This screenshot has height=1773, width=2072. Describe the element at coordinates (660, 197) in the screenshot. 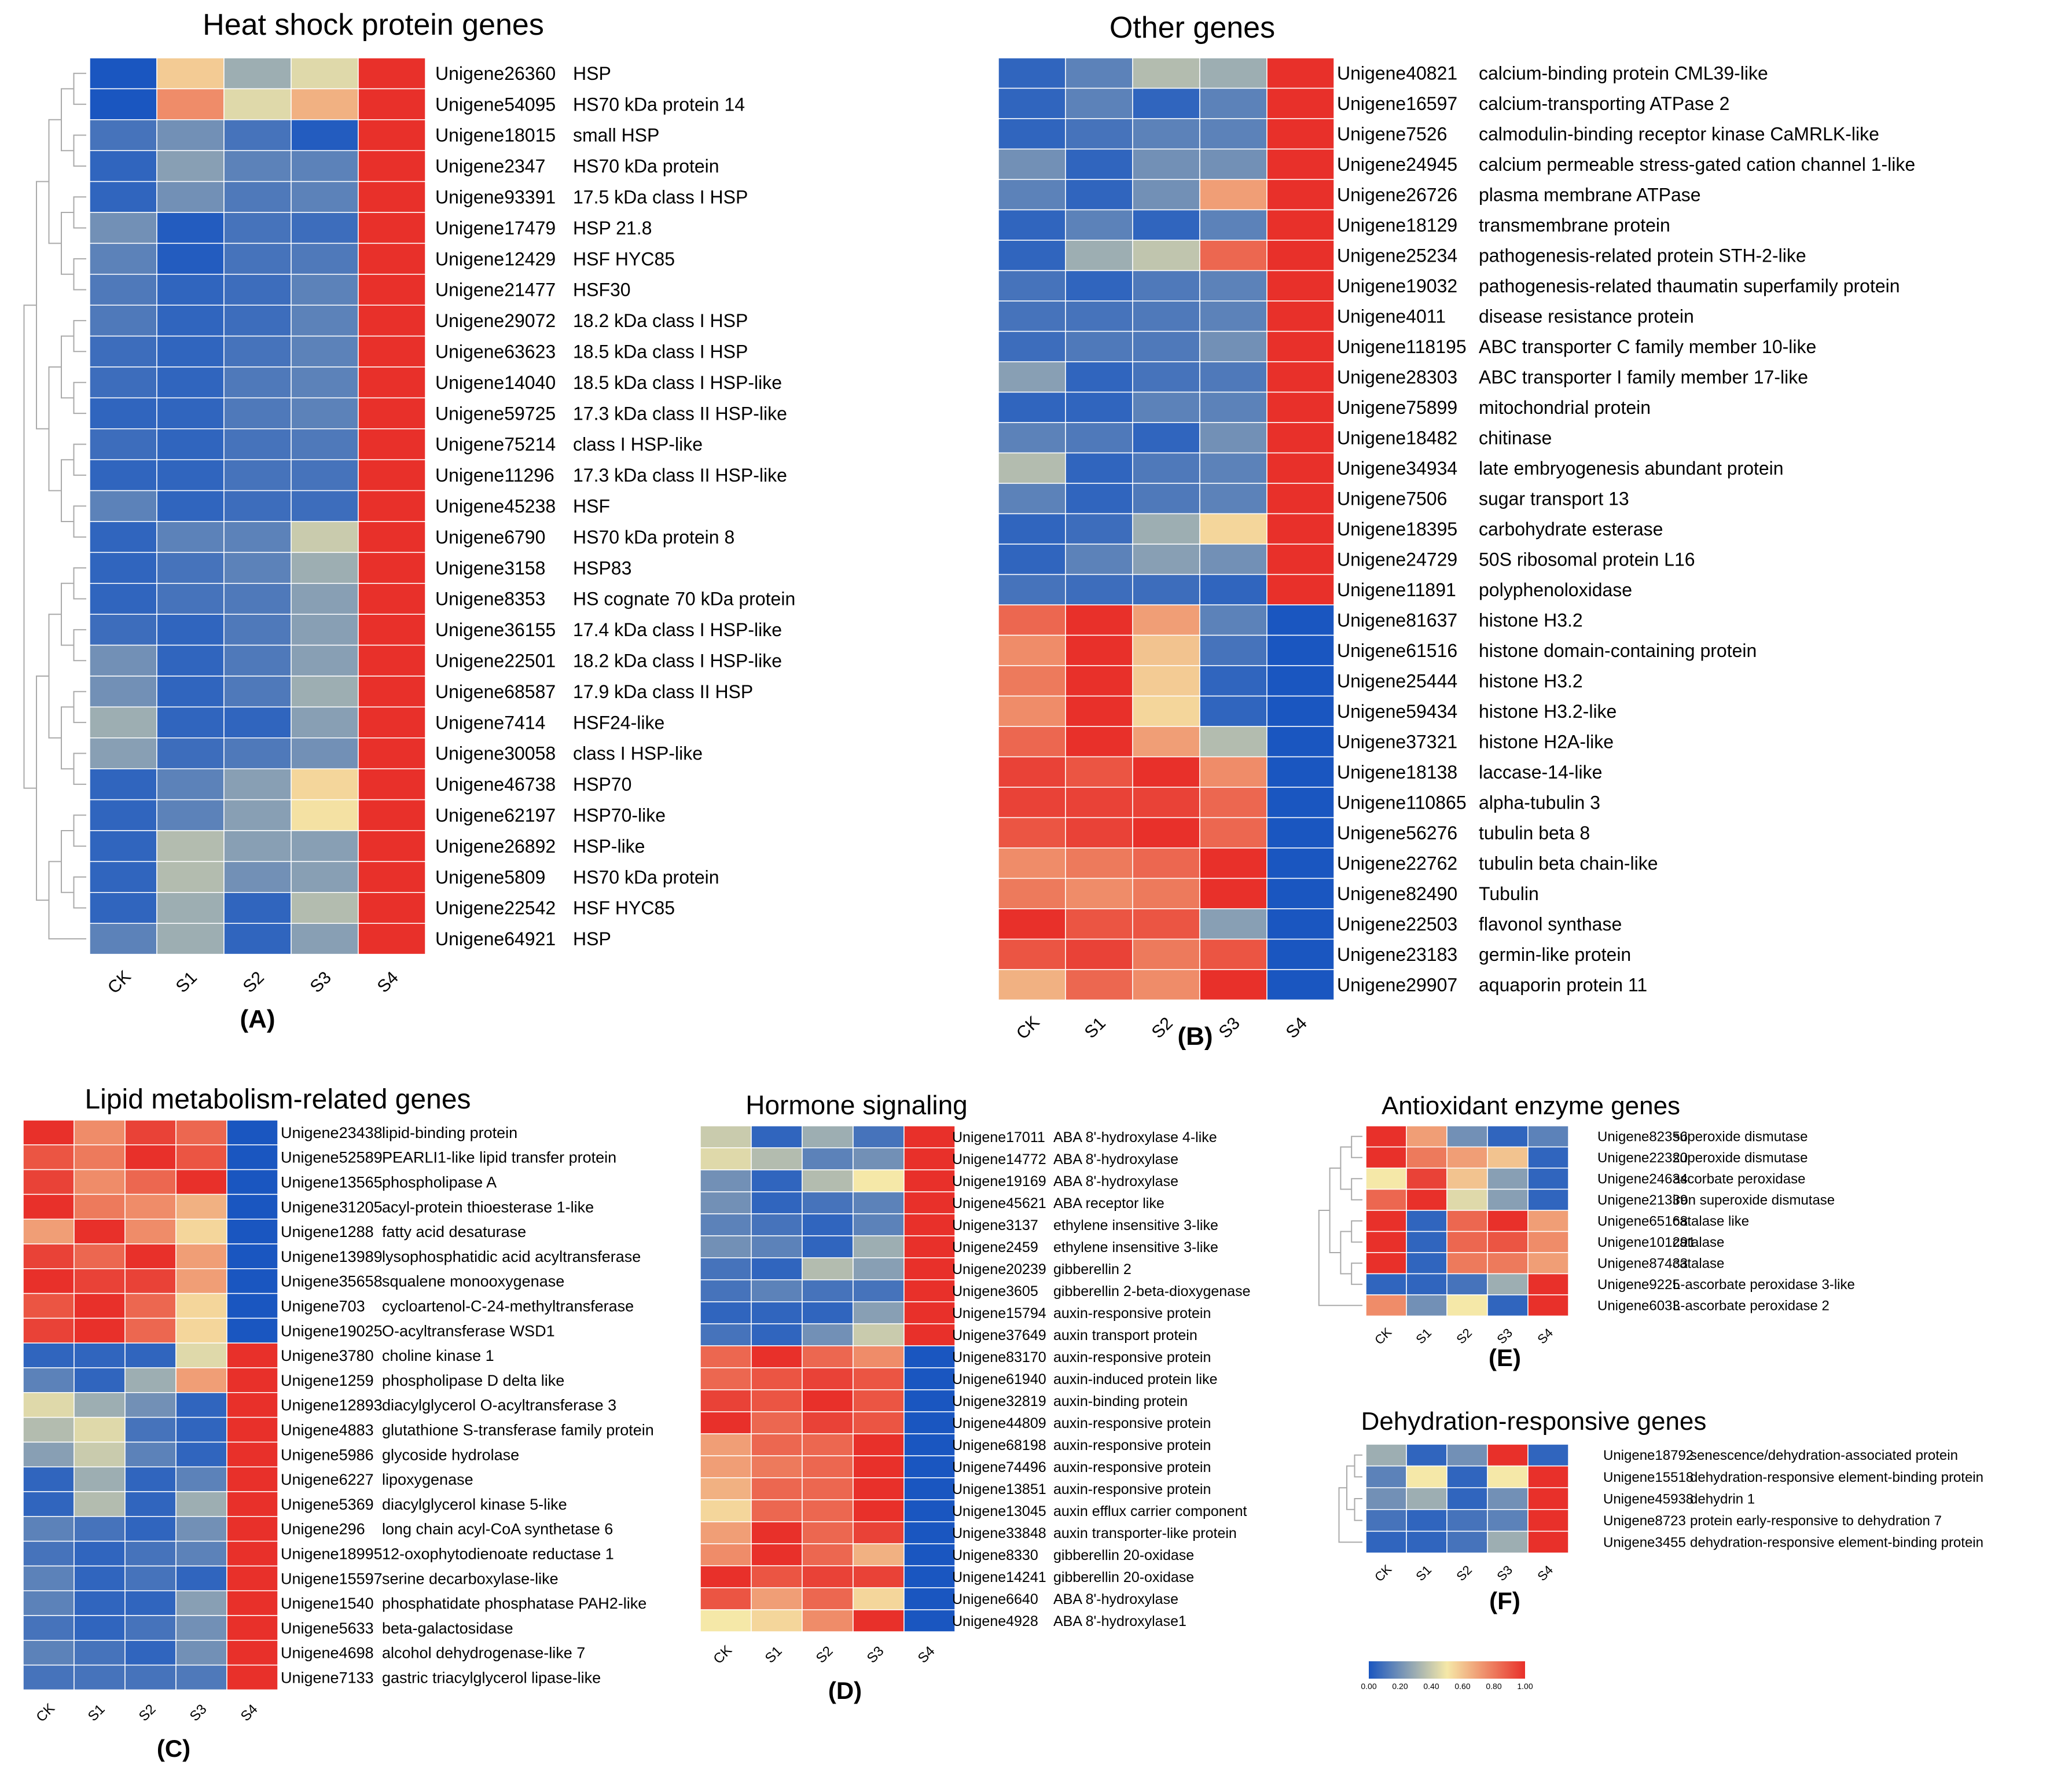

I see `gene-description-label: 17.5 kDa class I HSP` at that location.